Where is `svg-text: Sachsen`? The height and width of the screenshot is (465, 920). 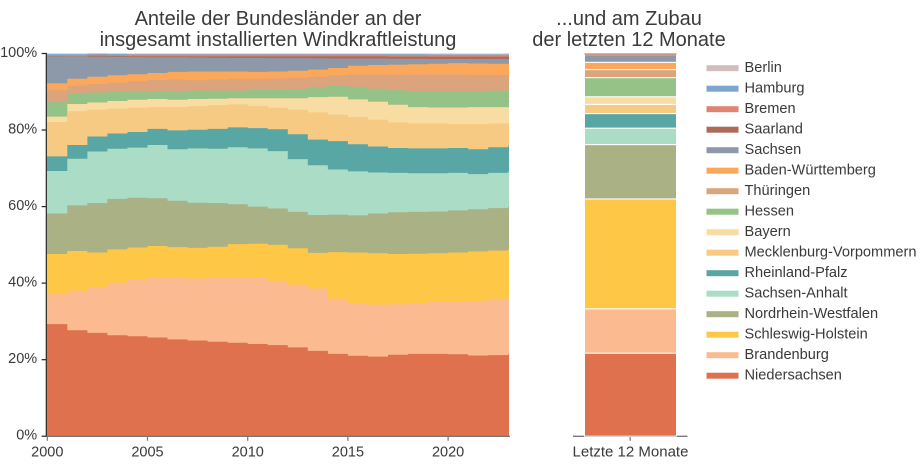 svg-text: Sachsen is located at coordinates (773, 150).